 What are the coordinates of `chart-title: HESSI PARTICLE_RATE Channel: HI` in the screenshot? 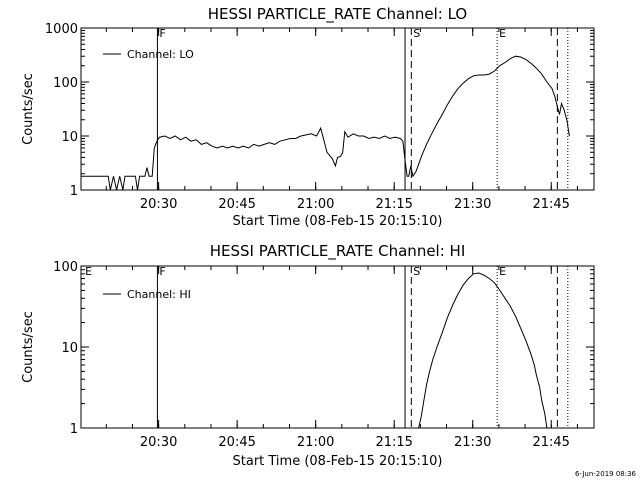 It's located at (338, 251).